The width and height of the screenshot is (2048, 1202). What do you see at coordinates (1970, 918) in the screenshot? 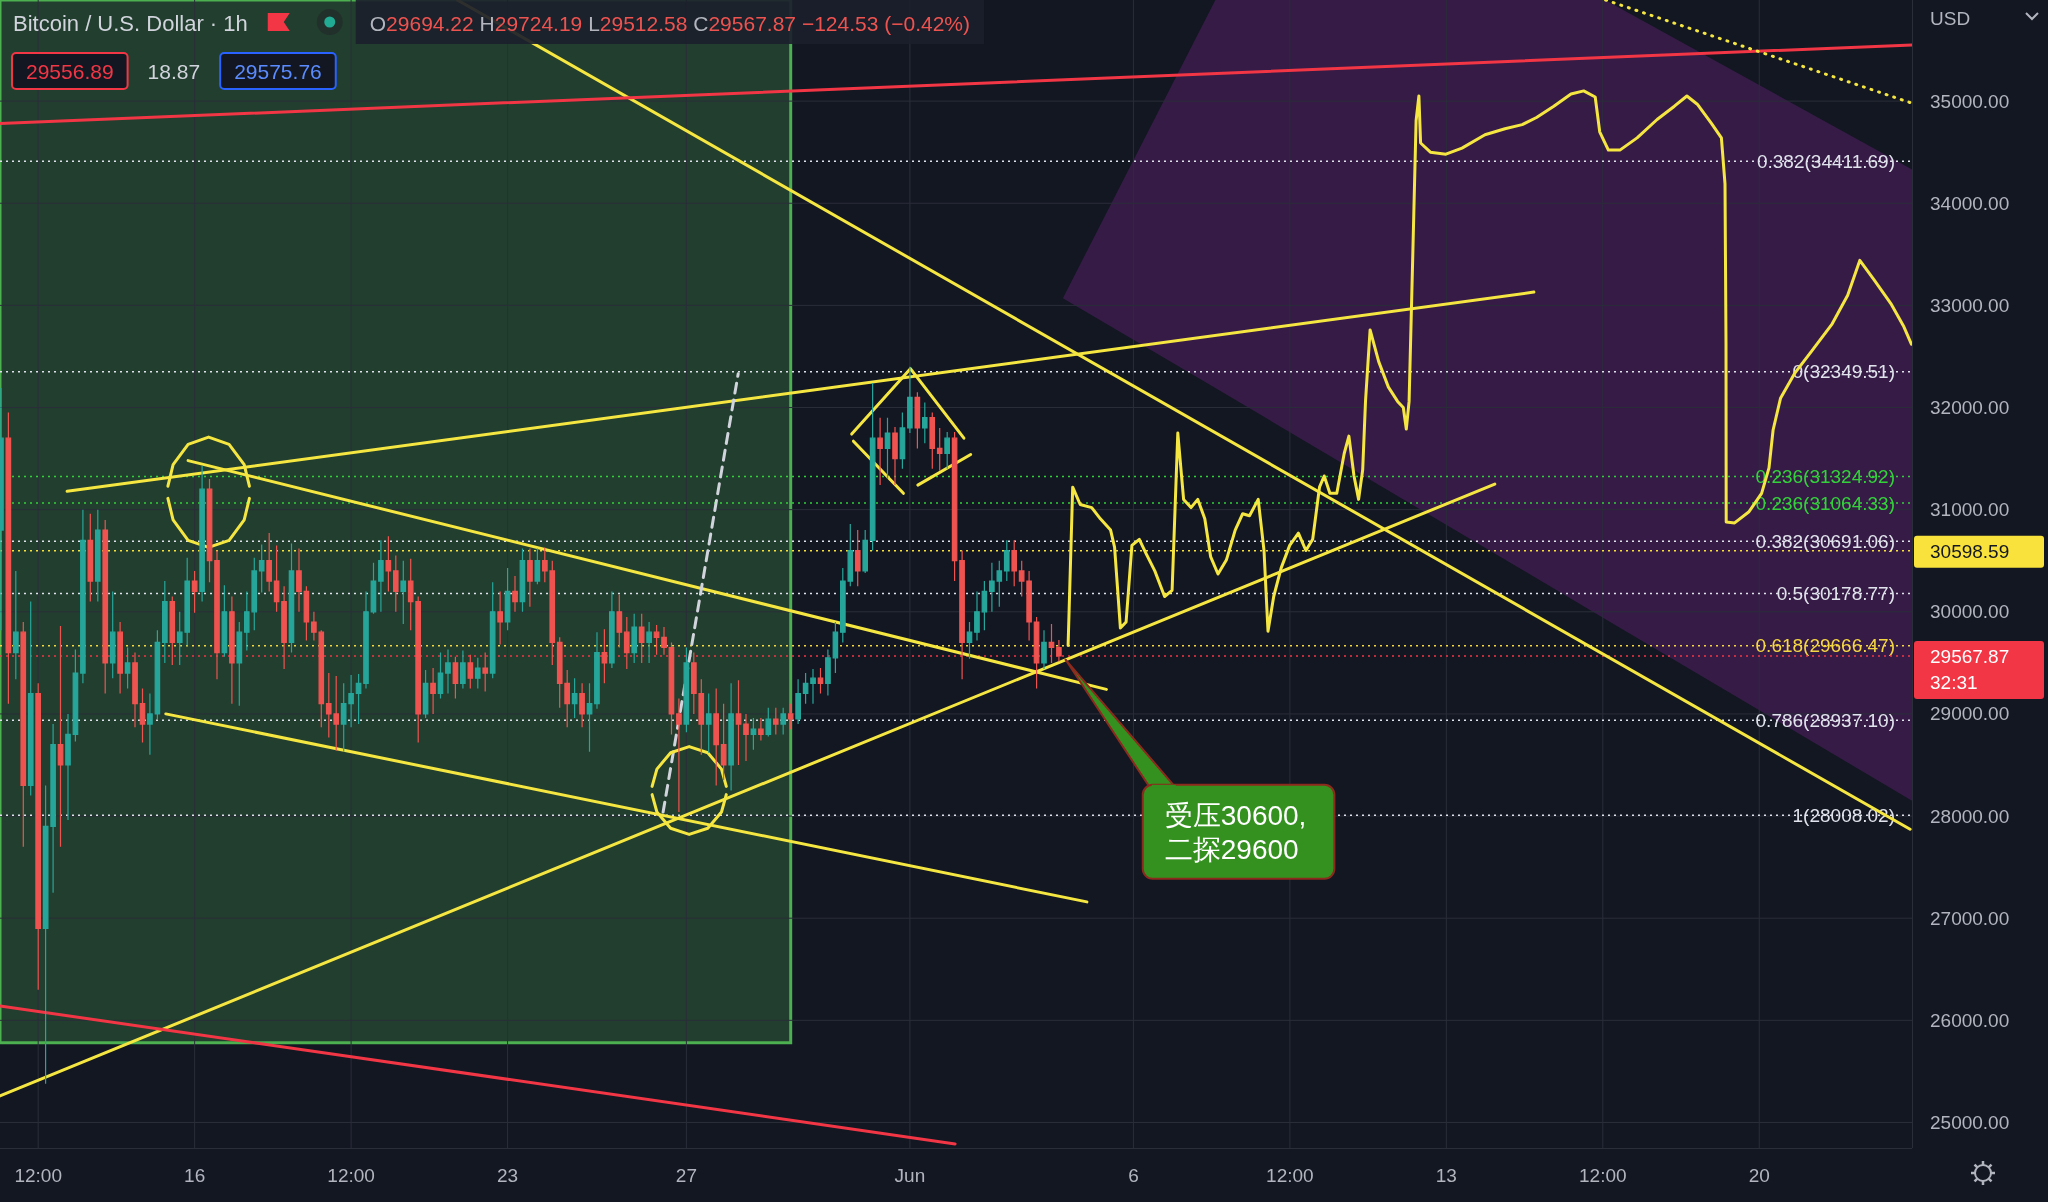
I see `y-tick-label: 27000.00` at bounding box center [1970, 918].